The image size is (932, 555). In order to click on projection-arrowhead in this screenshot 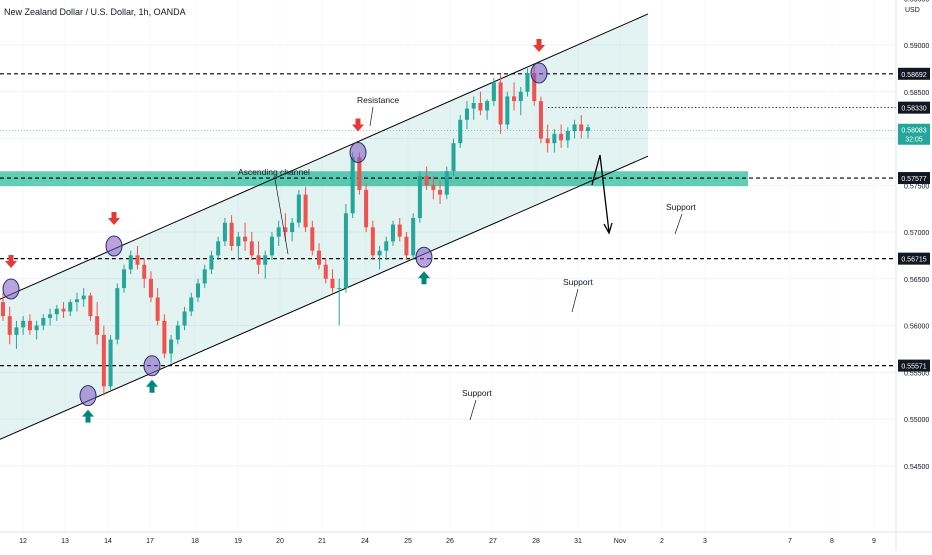, I will do `click(608, 228)`.